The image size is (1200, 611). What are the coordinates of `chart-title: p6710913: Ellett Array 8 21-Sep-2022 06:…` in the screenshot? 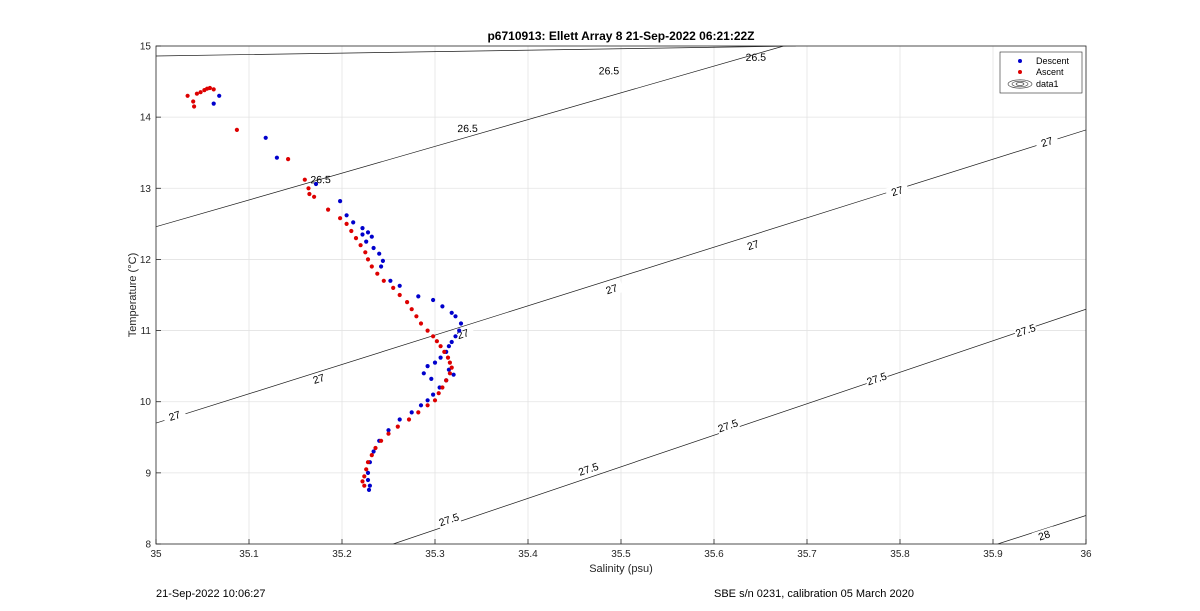 It's located at (620, 36).